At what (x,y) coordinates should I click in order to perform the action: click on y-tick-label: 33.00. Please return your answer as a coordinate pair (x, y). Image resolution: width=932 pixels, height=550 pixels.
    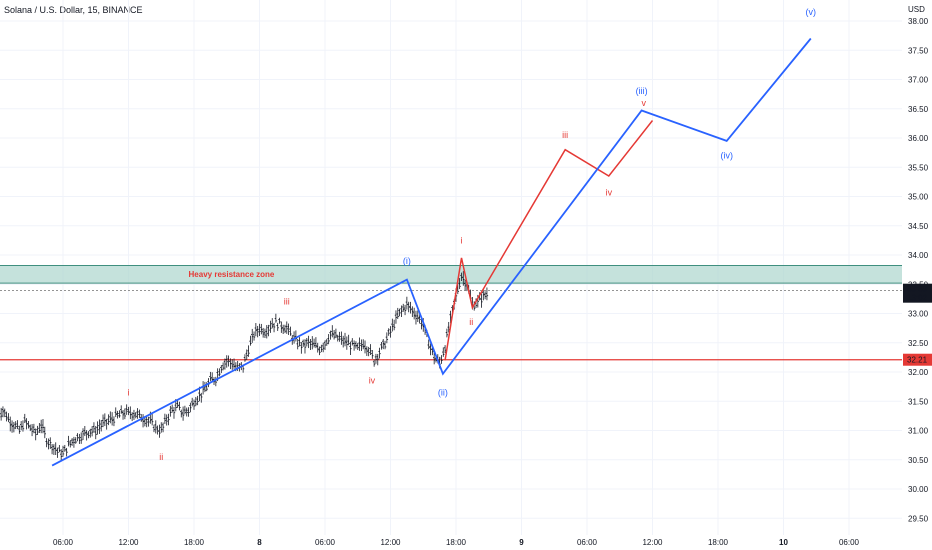
    Looking at the image, I should click on (918, 314).